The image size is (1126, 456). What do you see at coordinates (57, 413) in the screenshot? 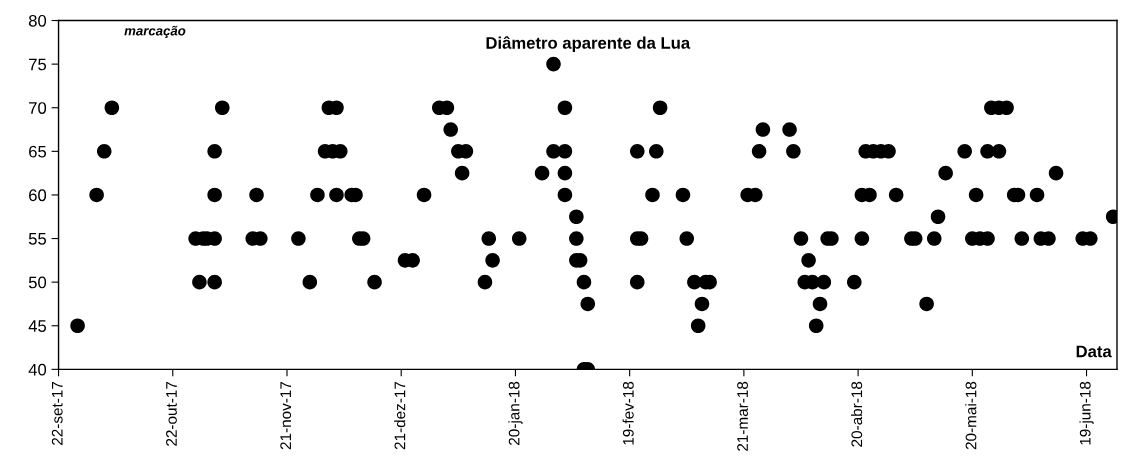
I see `x-tick-label: 22-set-17` at bounding box center [57, 413].